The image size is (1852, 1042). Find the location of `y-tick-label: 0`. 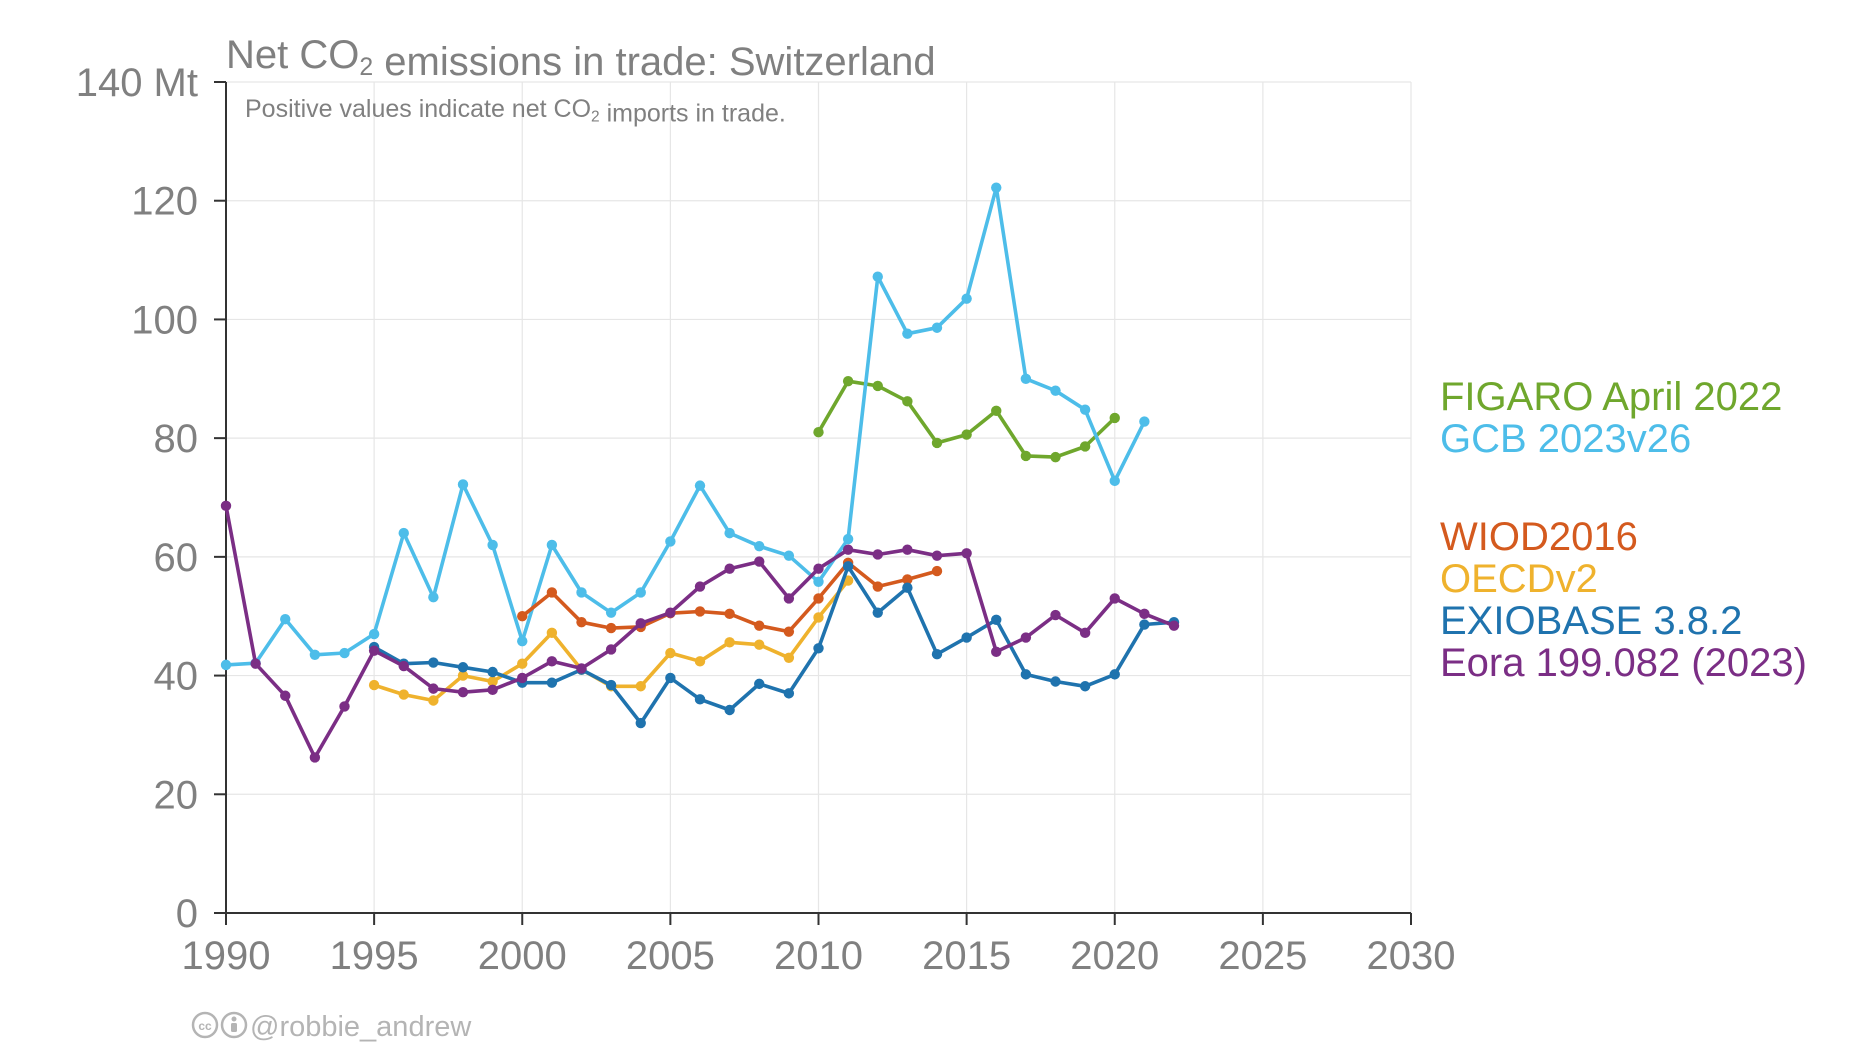

y-tick-label: 0 is located at coordinates (187, 914).